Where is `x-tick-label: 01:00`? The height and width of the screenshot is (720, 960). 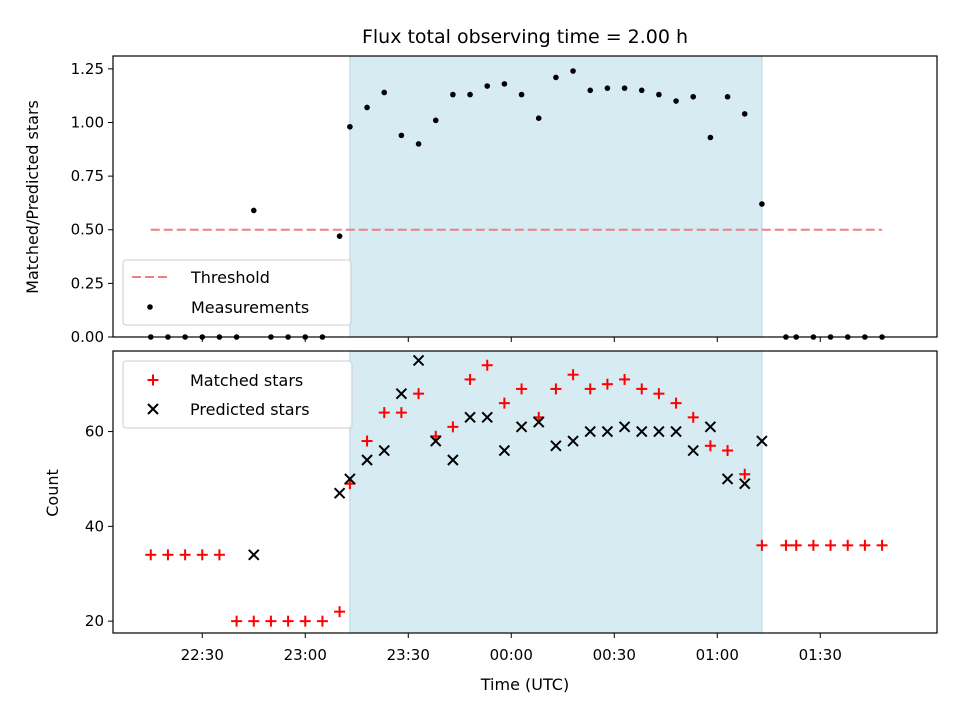 x-tick-label: 01:00 is located at coordinates (717, 655).